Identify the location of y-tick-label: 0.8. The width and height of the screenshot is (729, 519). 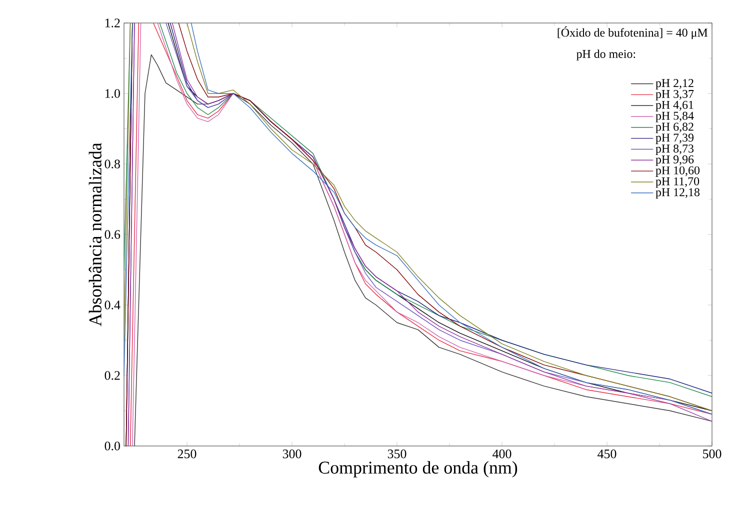
(112, 164).